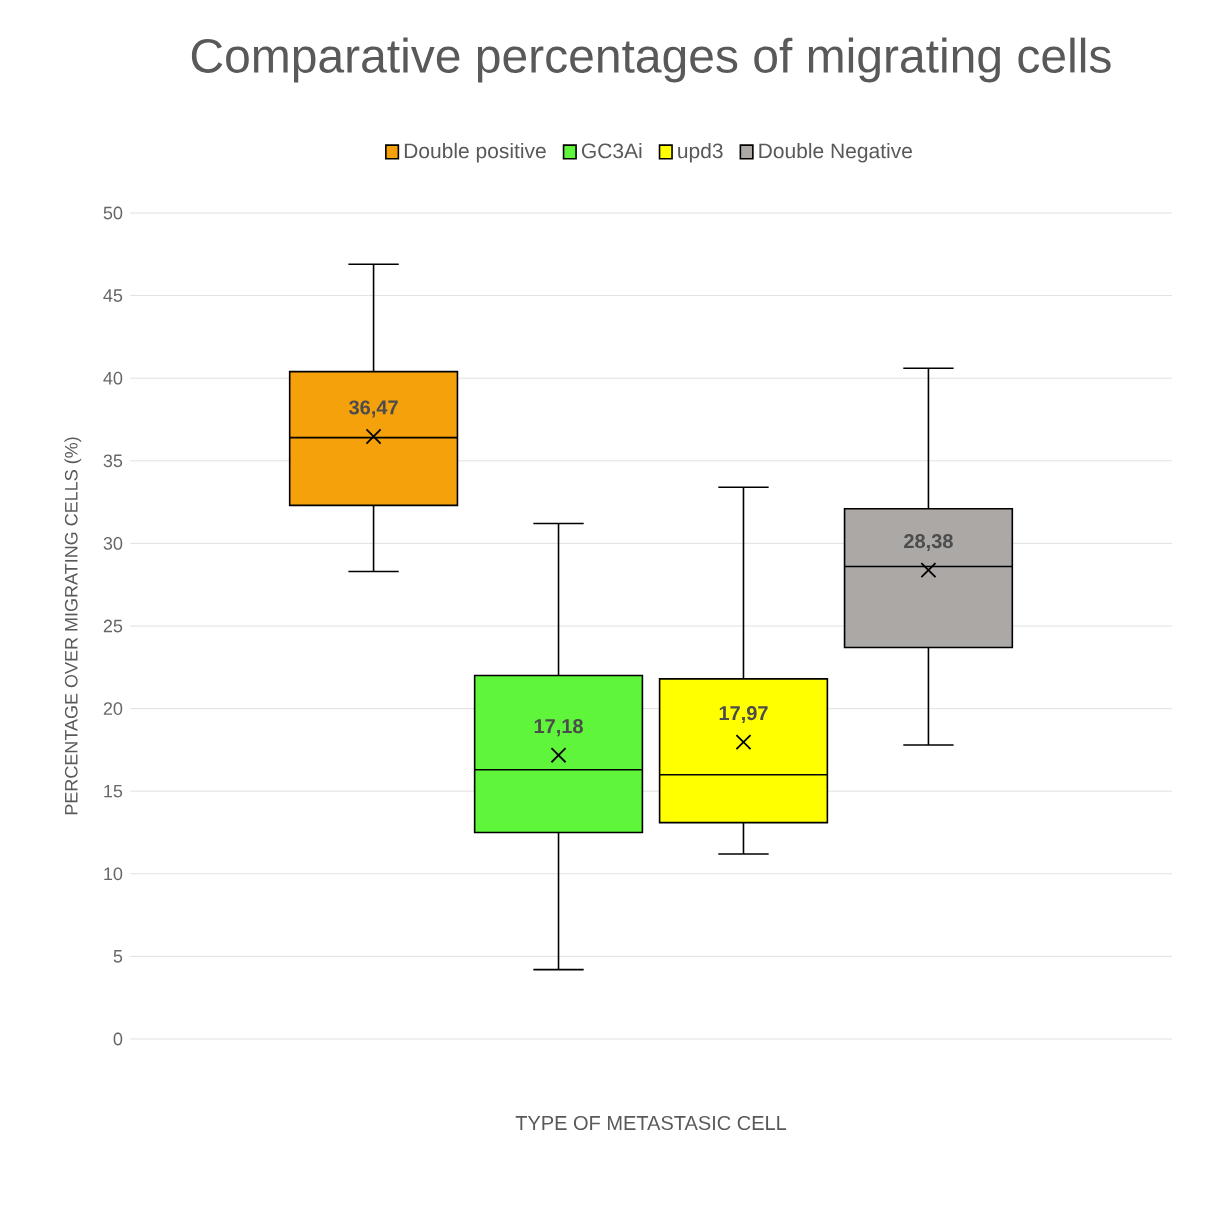  Describe the element at coordinates (928, 543) in the screenshot. I see `text: 28,38` at that location.